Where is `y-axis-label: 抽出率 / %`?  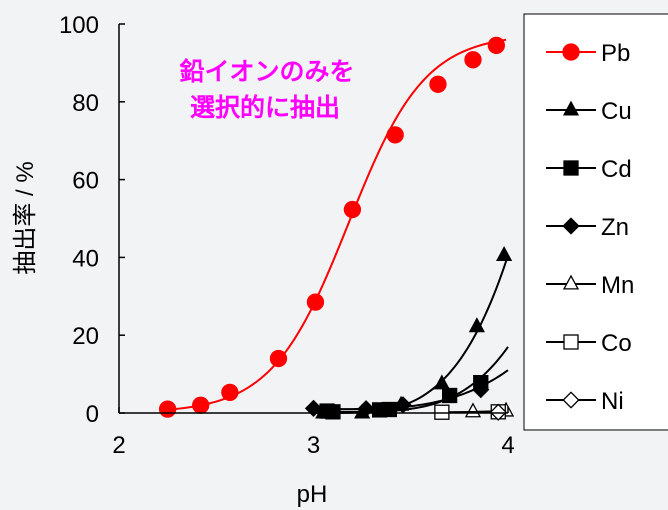
y-axis-label: 抽出率 / % is located at coordinates (25, 217).